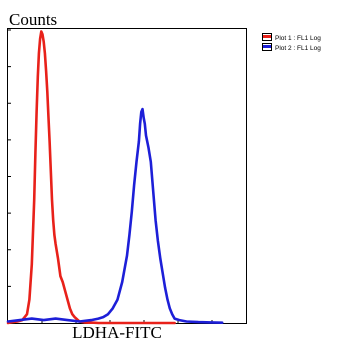 The image size is (337, 341). I want to click on legend-swatch-plot-2-fill, so click(267, 46).